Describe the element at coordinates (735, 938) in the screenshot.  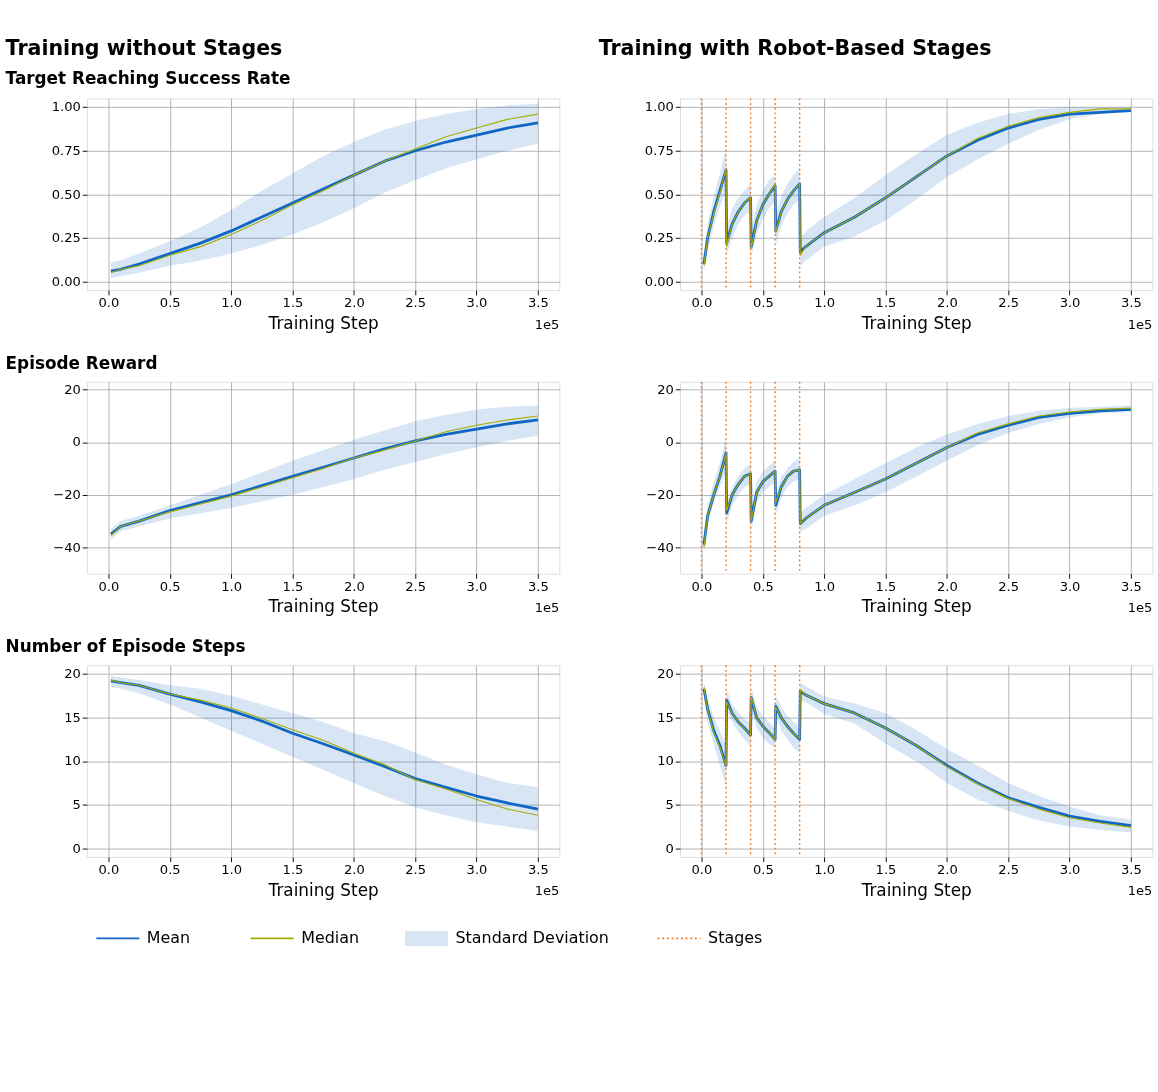
I see `legend-label: Stages` at that location.